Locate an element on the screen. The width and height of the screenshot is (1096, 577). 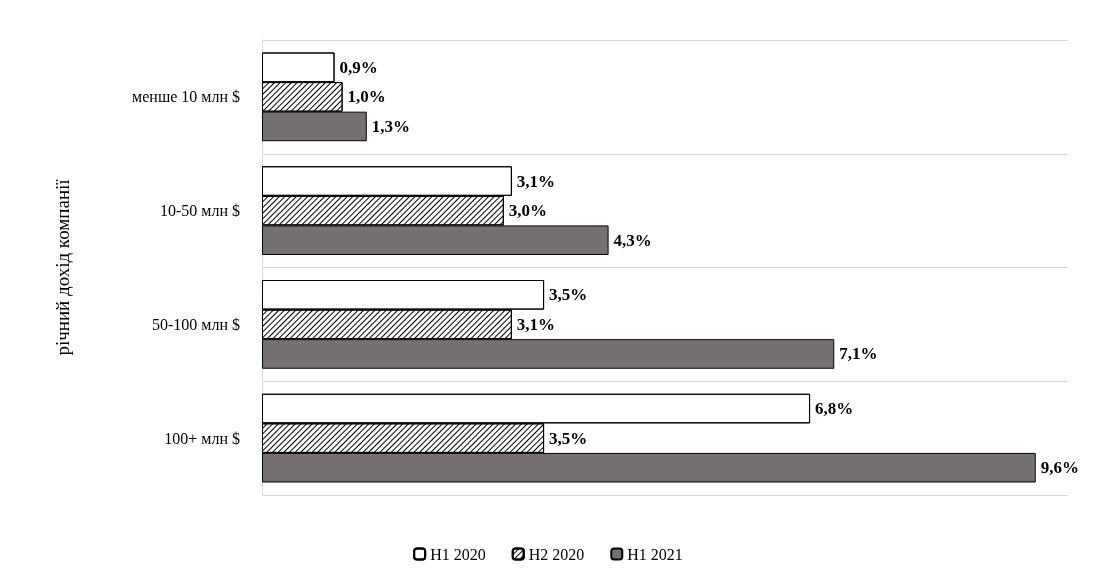
data-label: 6,8% is located at coordinates (834, 409).